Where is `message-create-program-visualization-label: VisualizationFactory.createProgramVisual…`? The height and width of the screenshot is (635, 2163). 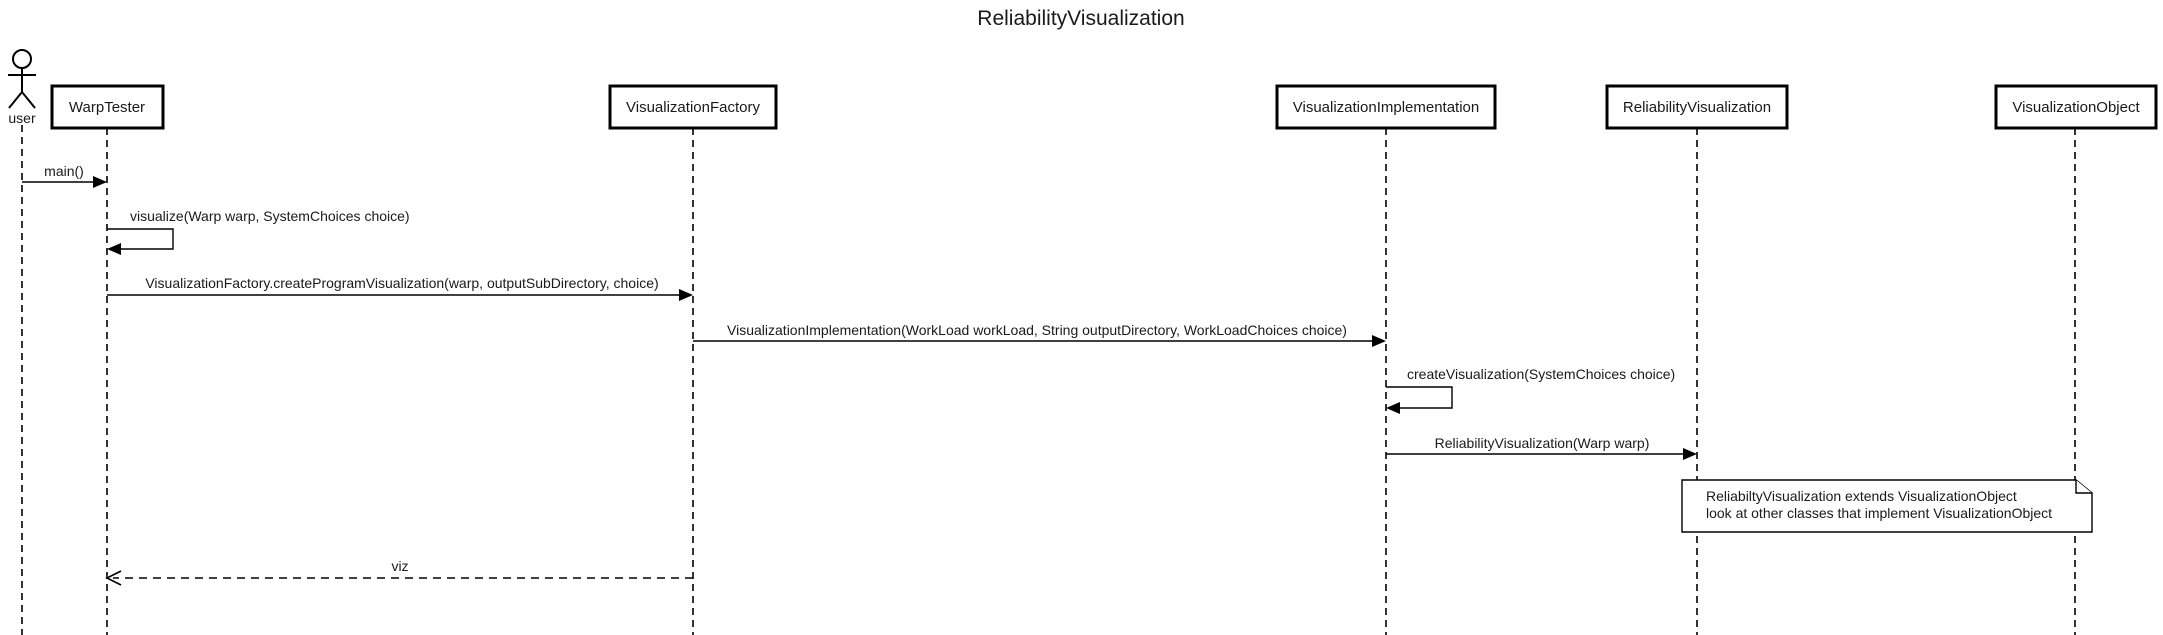
message-create-program-visualization-label: VisualizationFactory.createProgramVisual… is located at coordinates (401, 283).